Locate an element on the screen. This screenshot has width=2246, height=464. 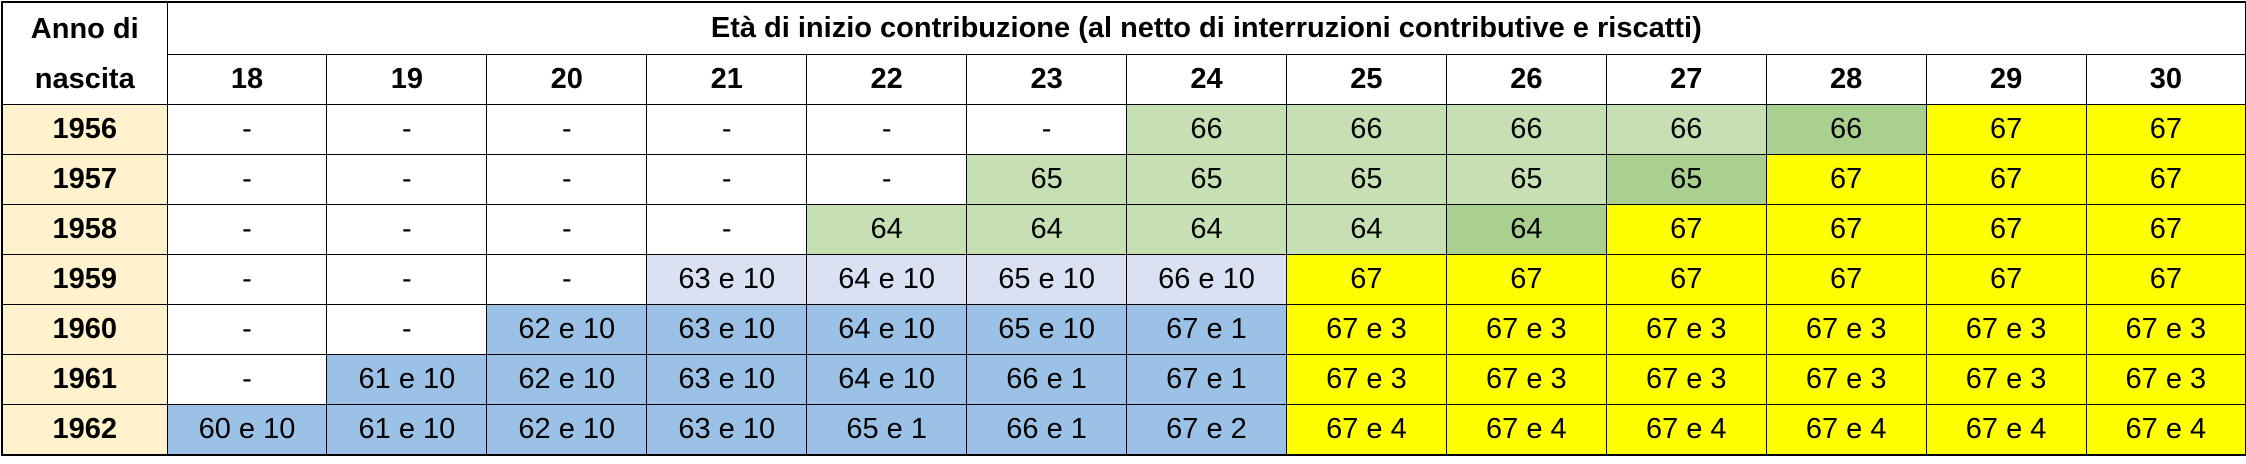
retirement-age: 62 e 10 is located at coordinates (567, 430).